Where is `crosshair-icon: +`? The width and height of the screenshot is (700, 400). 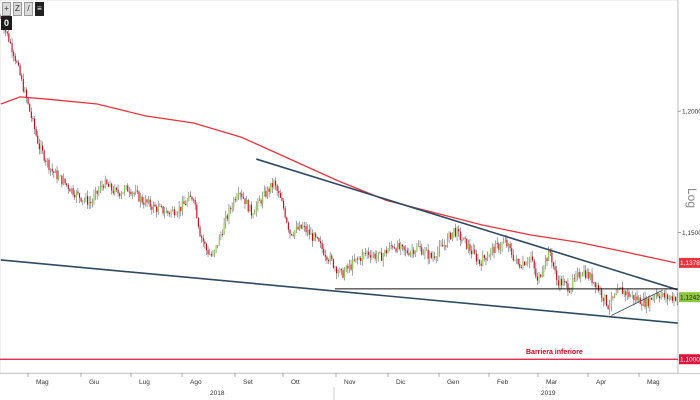 crosshair-icon: + is located at coordinates (6, 9).